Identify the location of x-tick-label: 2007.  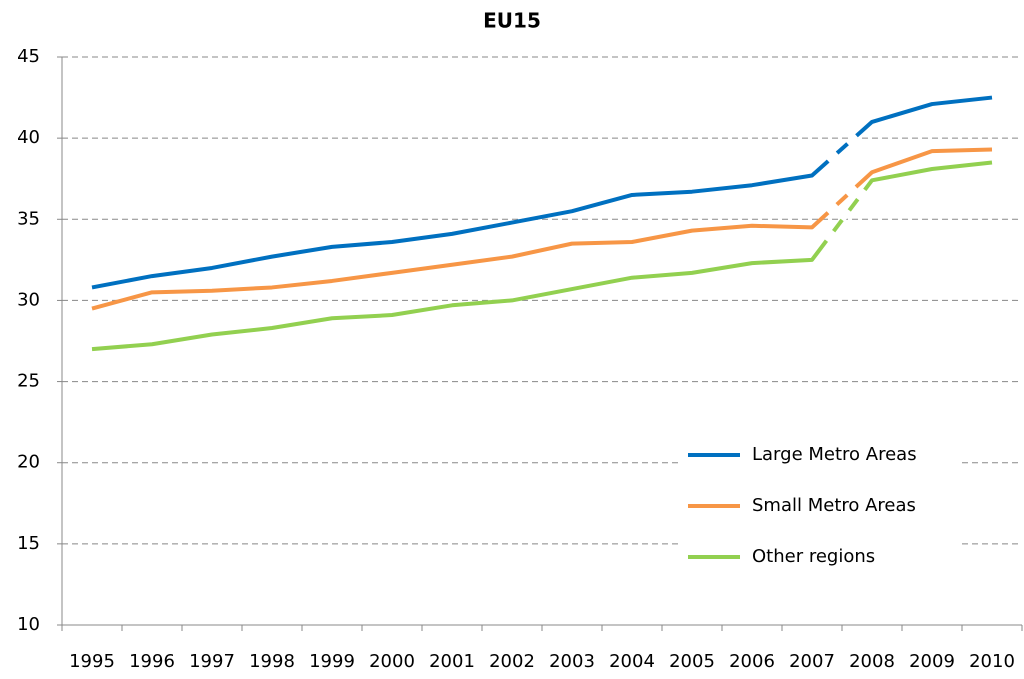
(812, 661).